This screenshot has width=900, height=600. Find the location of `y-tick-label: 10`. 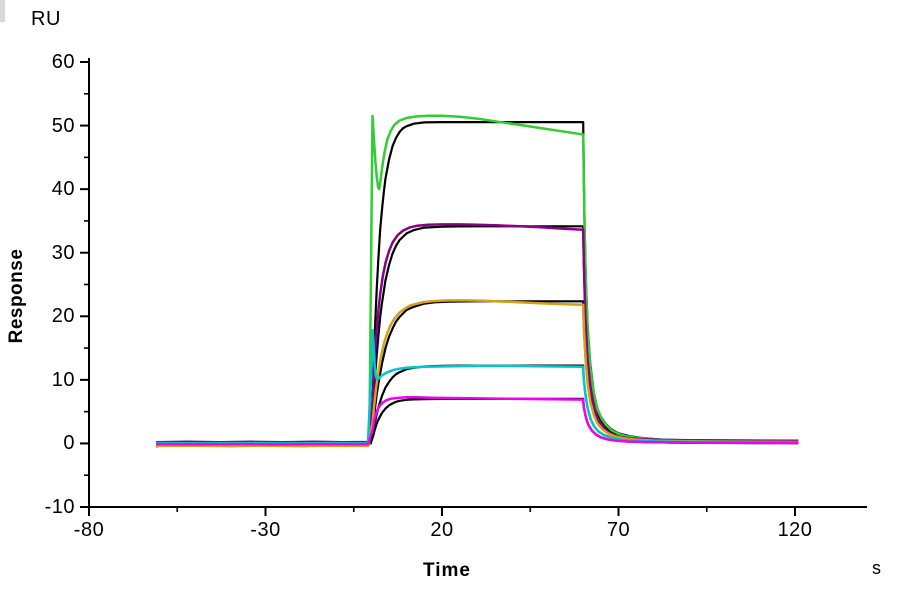

y-tick-label: 10 is located at coordinates (63, 379).